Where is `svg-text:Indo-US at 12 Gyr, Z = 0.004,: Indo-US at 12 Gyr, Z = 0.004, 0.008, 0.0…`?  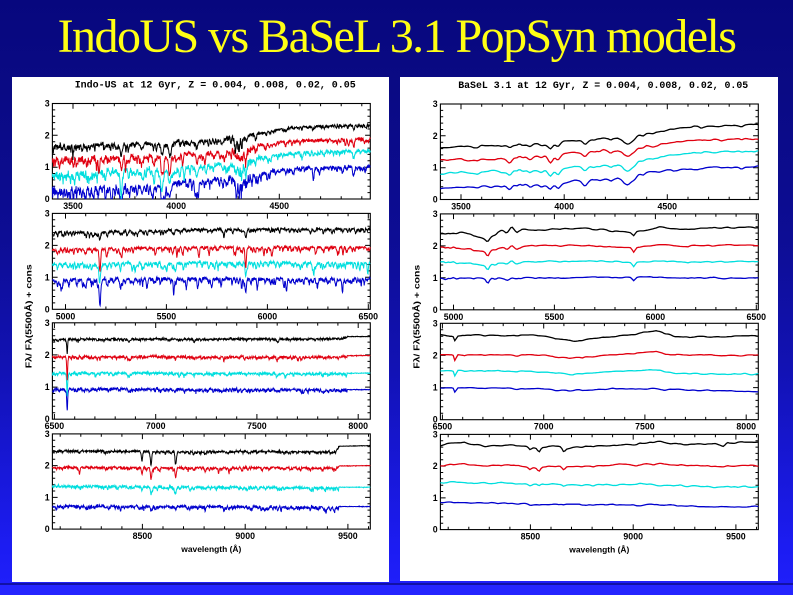
svg-text:Indo-US at 12 Gyr, Z = 0.004,: Indo-US at 12 Gyr, Z = 0.004, 0.008, 0.0… is located at coordinates (215, 85).